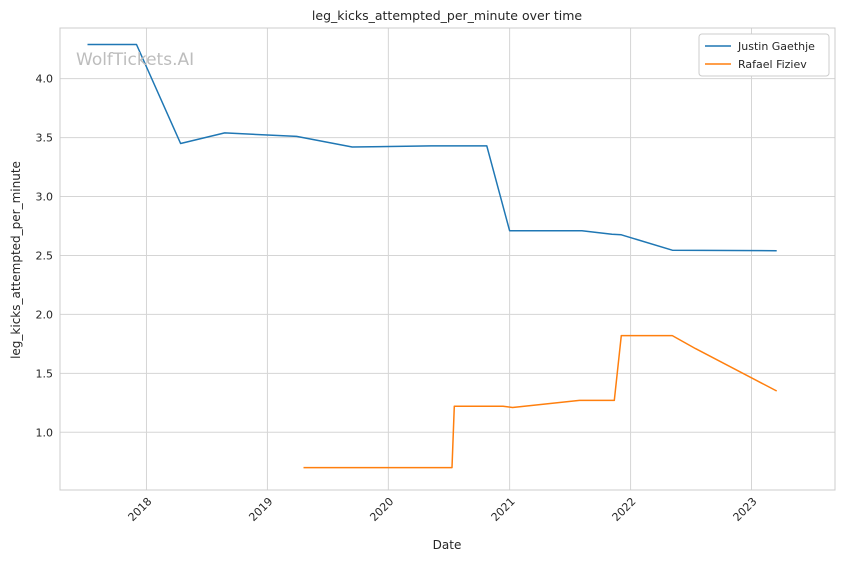 This screenshot has height=561, width=844. Describe the element at coordinates (447, 545) in the screenshot. I see `x-axis-title: Date` at that location.